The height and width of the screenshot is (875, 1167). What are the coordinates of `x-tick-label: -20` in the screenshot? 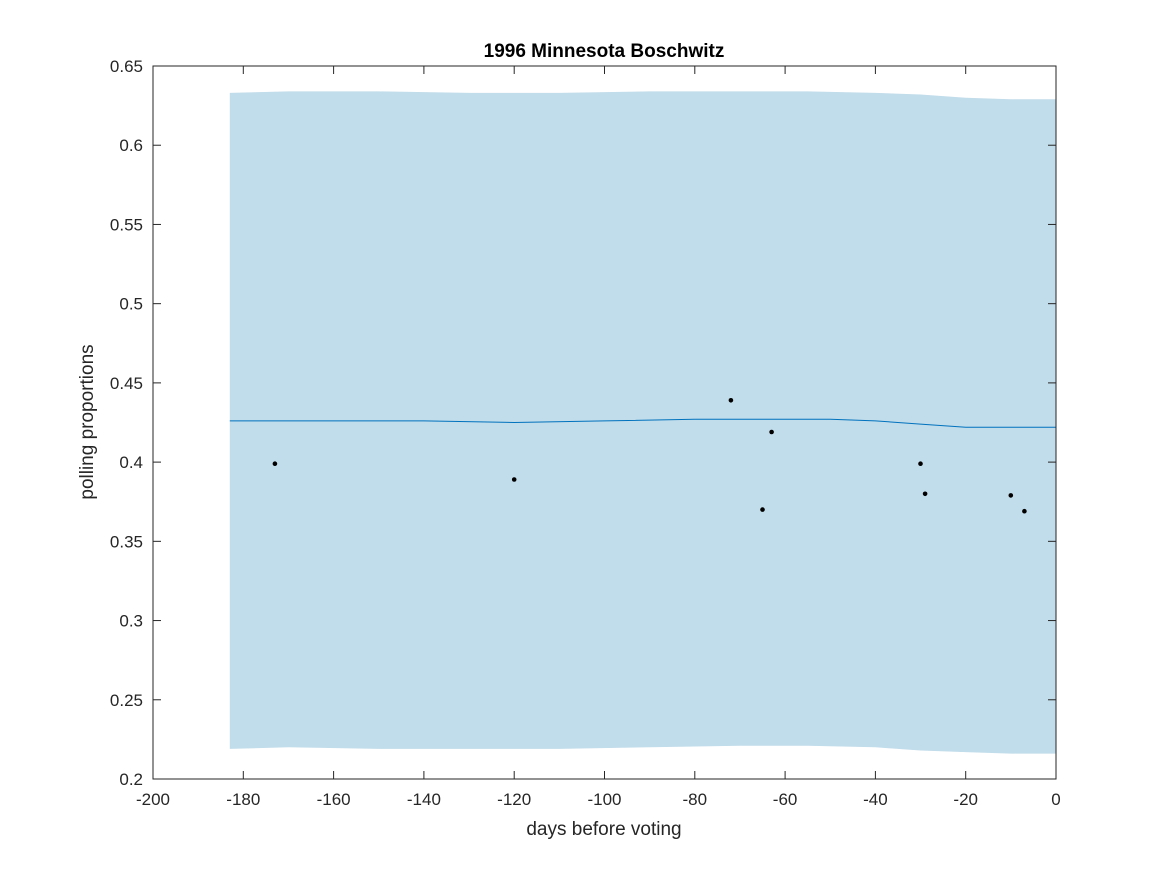 It's located at (965, 799).